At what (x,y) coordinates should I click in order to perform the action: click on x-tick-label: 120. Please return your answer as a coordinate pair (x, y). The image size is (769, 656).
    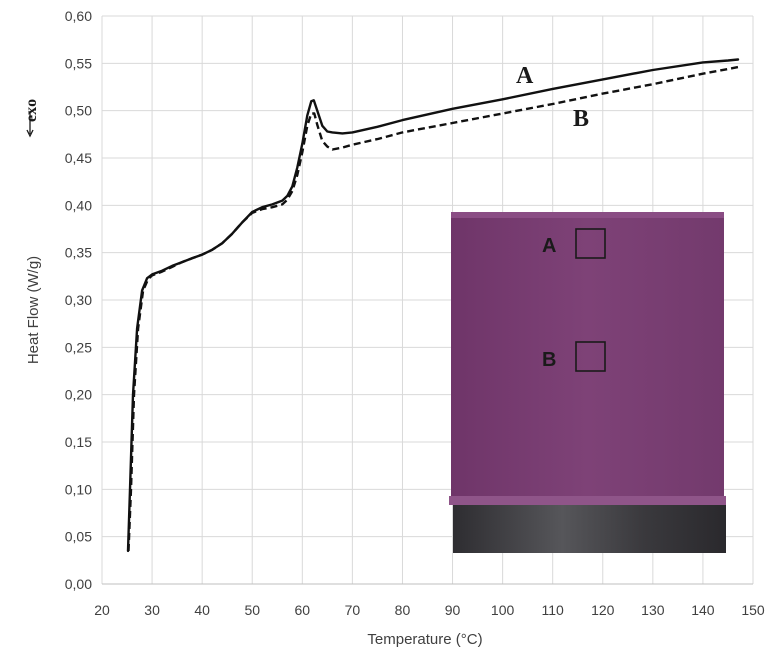
    Looking at the image, I should click on (603, 610).